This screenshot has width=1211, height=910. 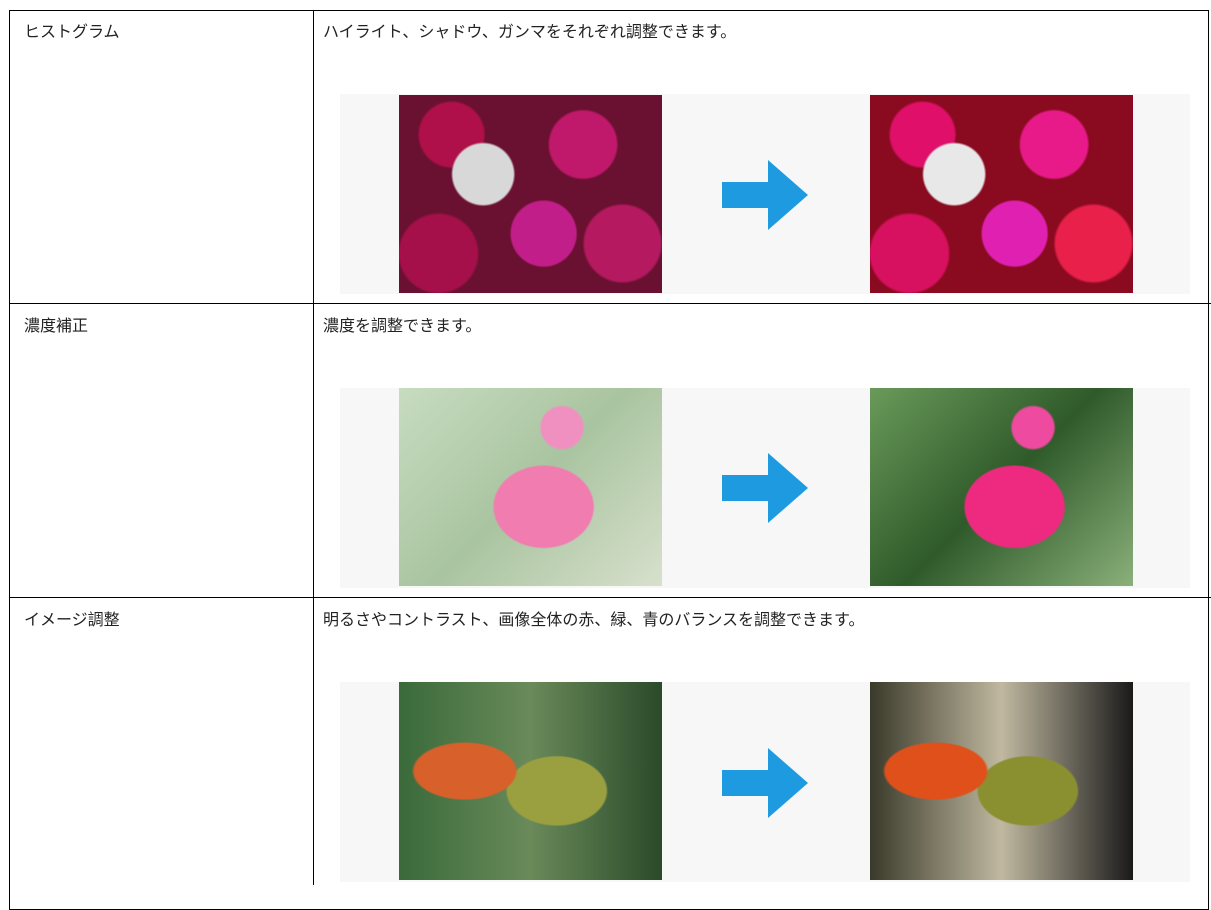 I want to click on feature-name: 濃度補正, so click(x=56, y=325).